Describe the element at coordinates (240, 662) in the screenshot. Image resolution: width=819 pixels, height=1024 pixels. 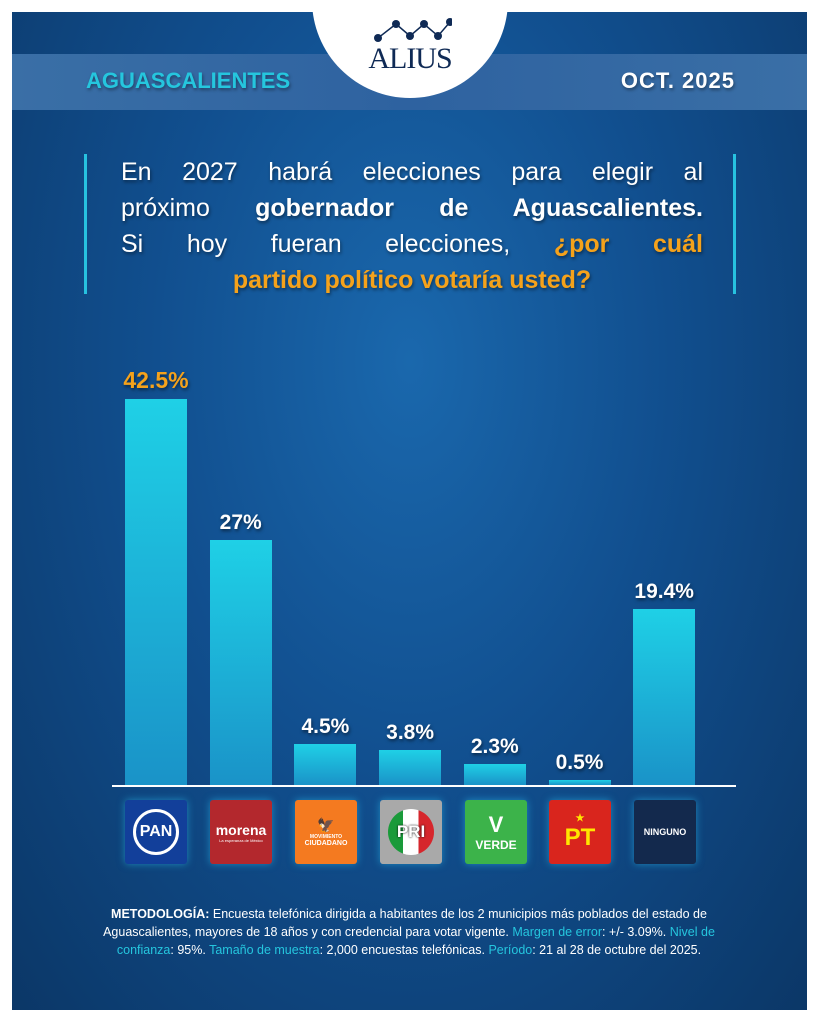
I see `bar-morena` at that location.